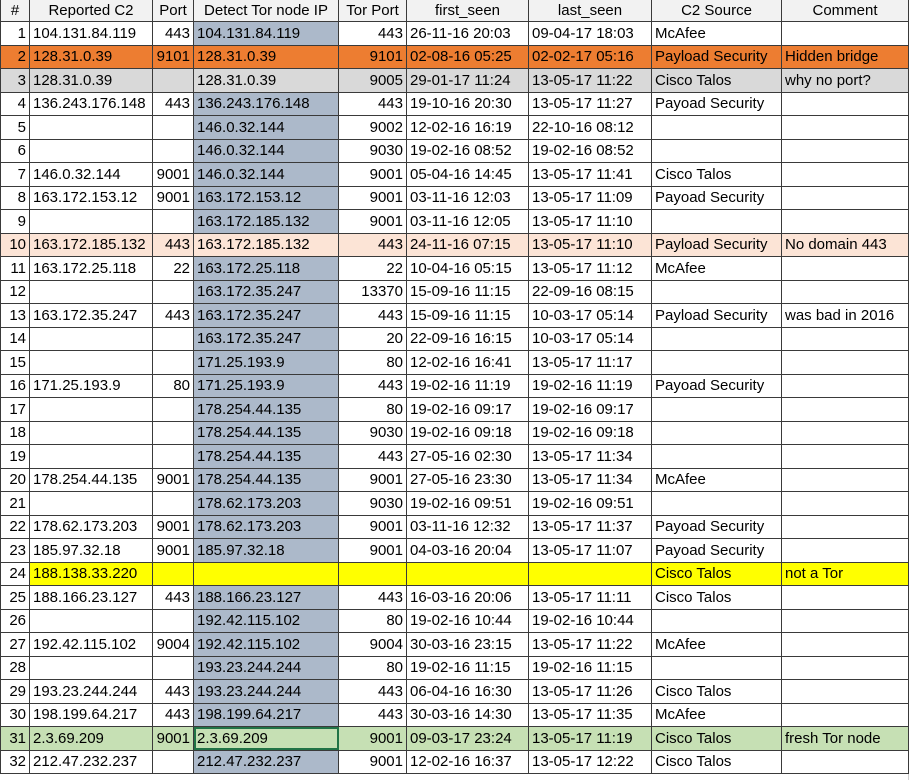 The height and width of the screenshot is (780, 920). What do you see at coordinates (15, 644) in the screenshot?
I see `cell-index: 27` at bounding box center [15, 644].